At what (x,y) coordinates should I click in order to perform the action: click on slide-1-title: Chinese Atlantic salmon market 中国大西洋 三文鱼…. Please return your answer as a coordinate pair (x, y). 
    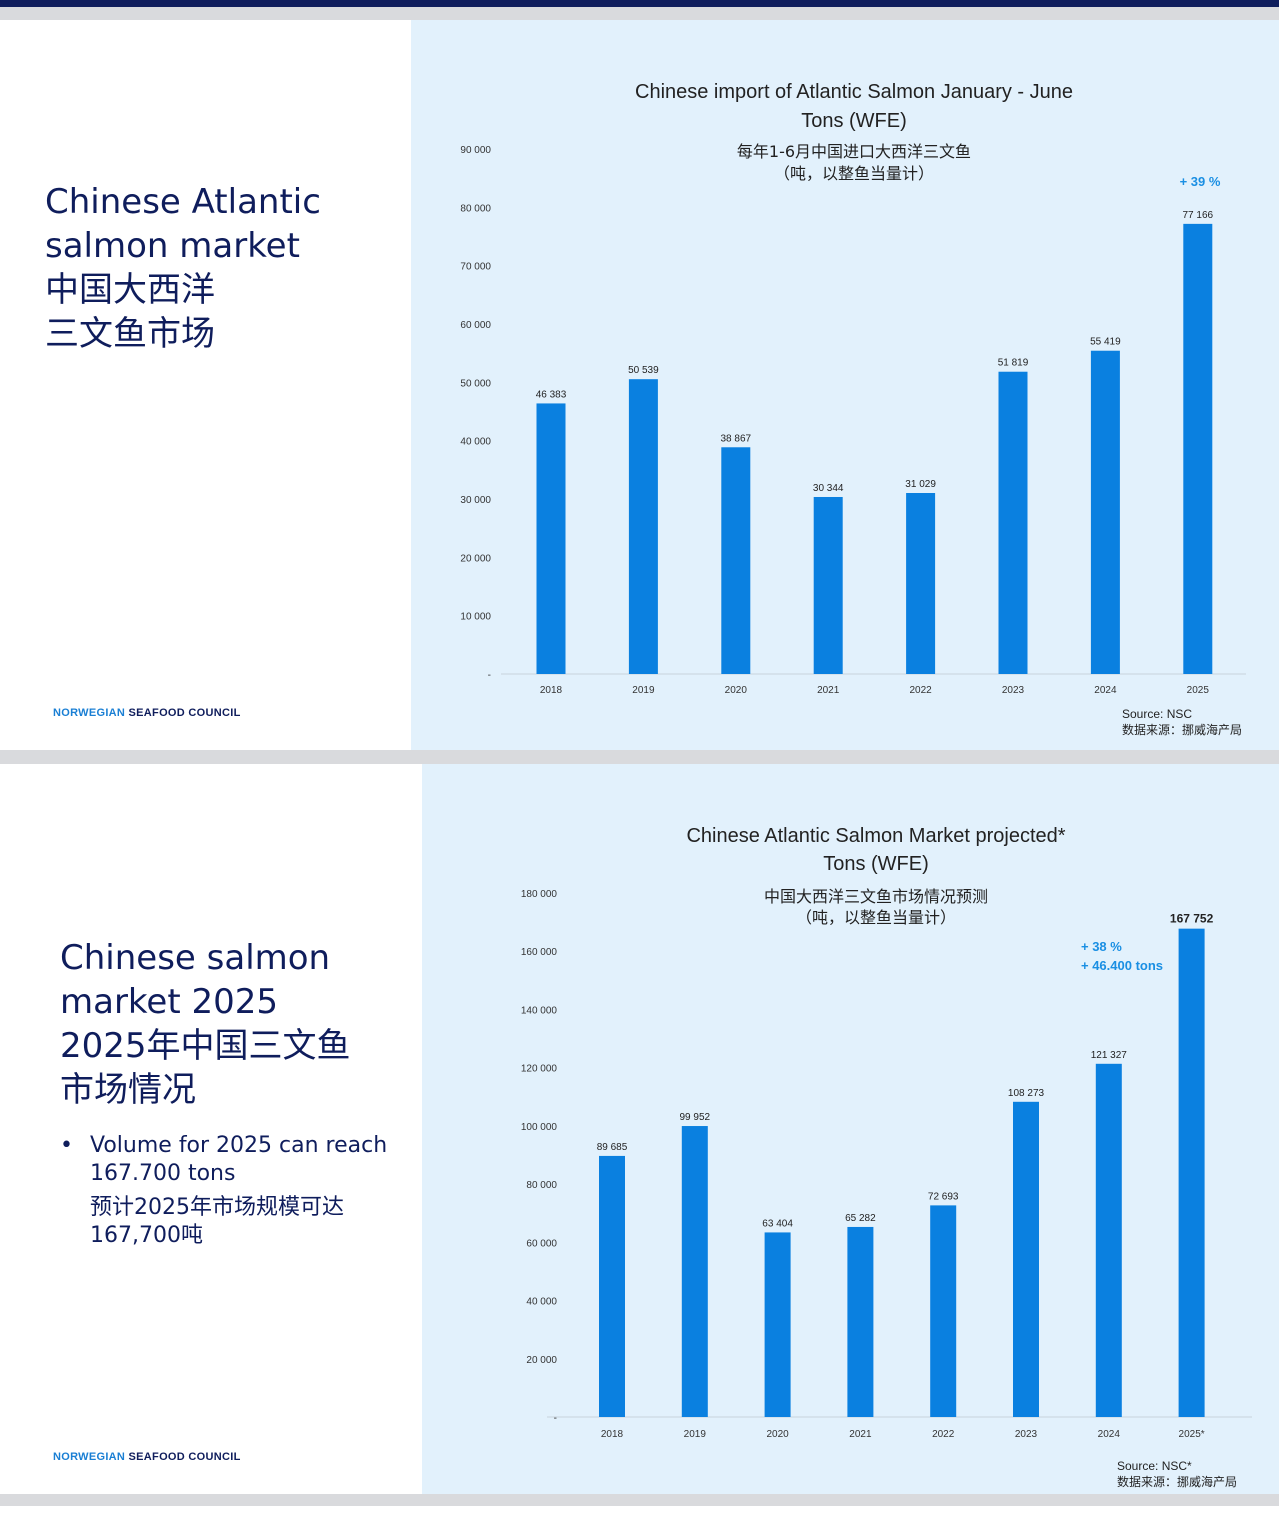
    Looking at the image, I should click on (183, 268).